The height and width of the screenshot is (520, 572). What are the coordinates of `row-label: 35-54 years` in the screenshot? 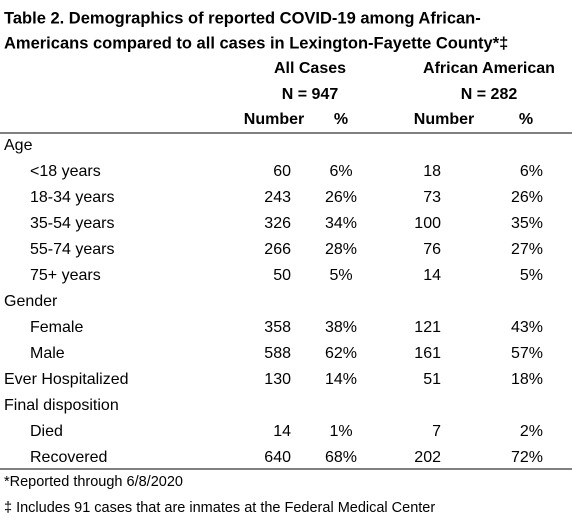 It's located at (72, 223).